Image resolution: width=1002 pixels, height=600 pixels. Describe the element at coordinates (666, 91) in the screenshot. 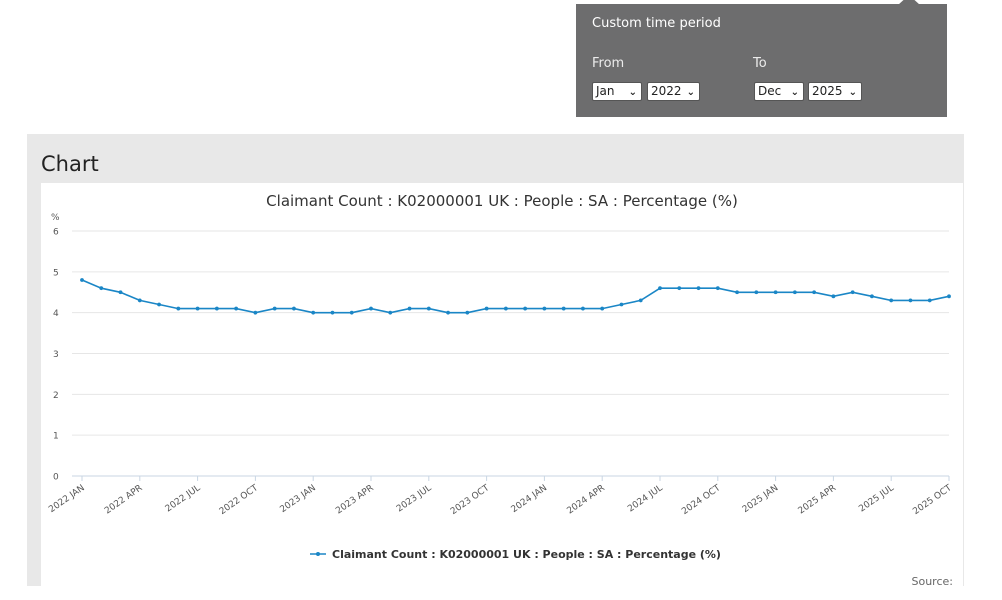

I see `from-year-value: 2022` at that location.